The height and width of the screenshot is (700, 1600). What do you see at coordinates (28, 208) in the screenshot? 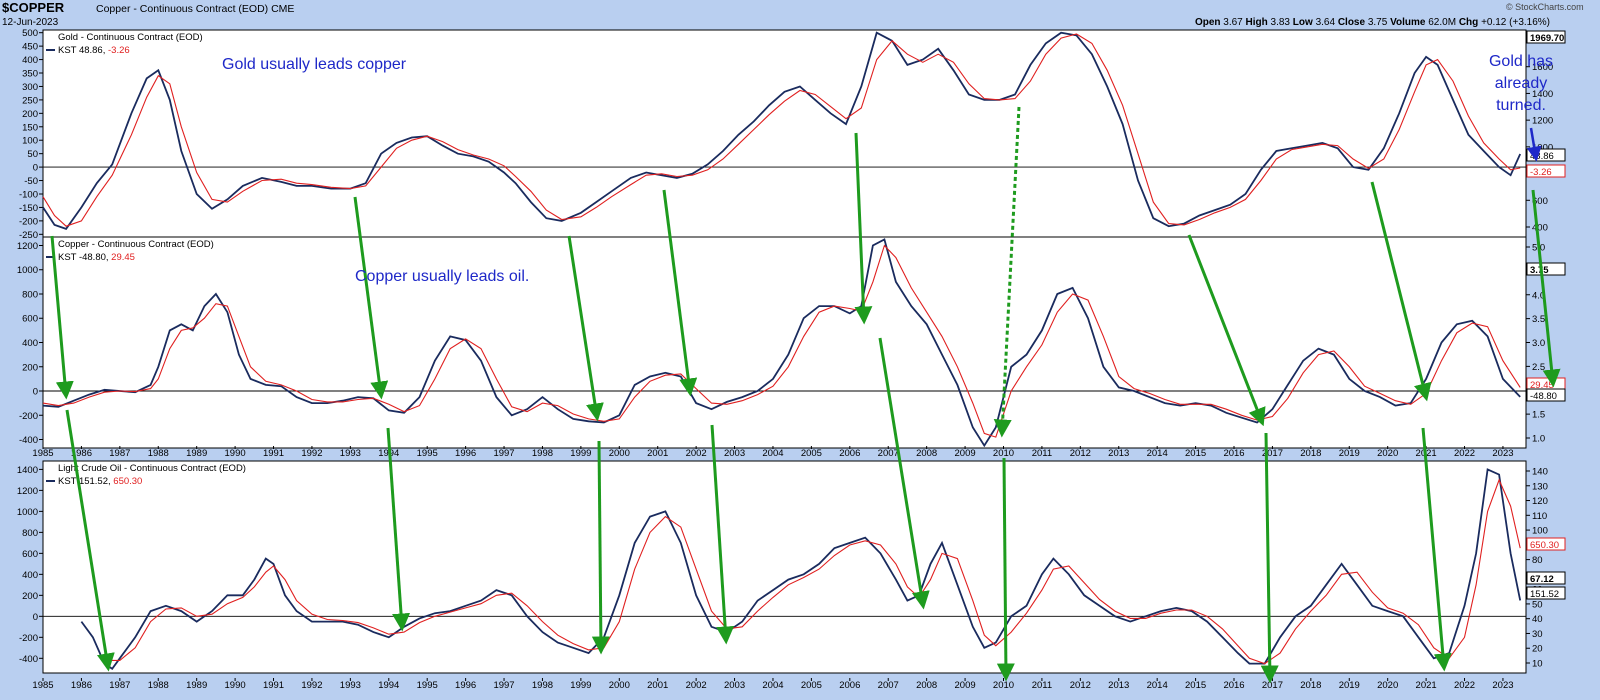
I see `y-tick-label: -150` at bounding box center [28, 208].